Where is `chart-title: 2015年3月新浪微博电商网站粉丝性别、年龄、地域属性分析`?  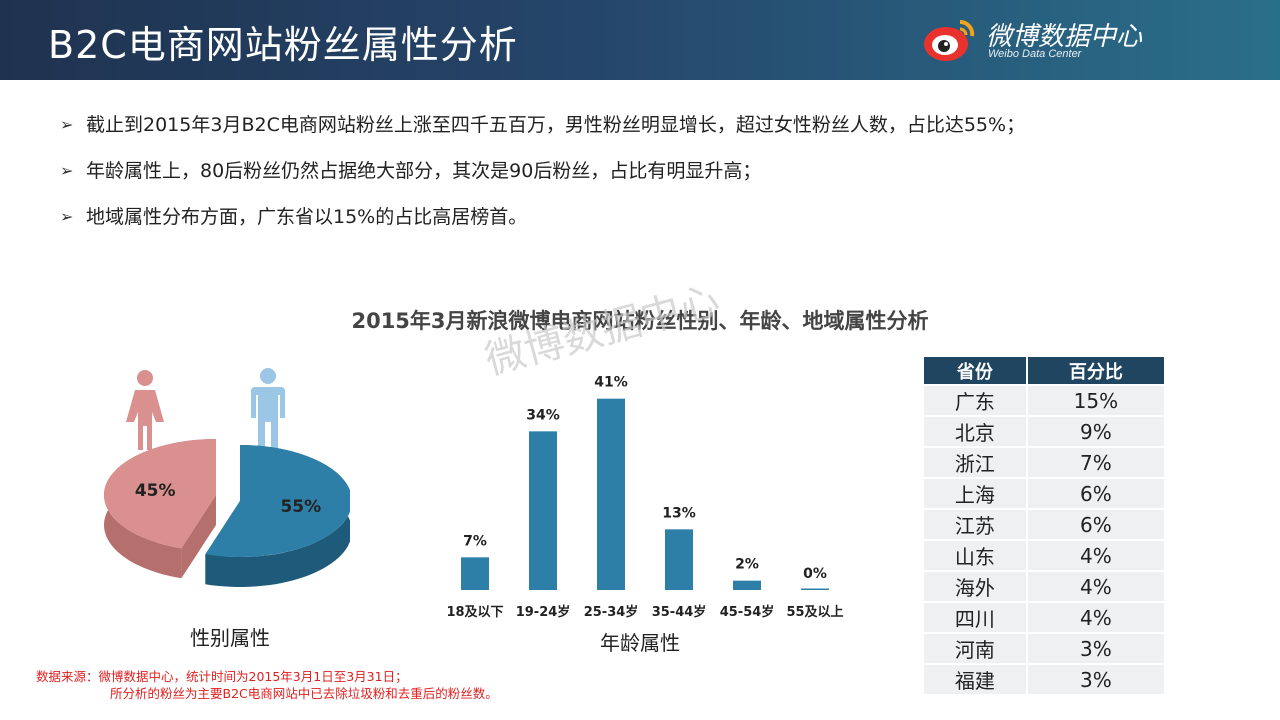 chart-title: 2015年3月新浪微博电商网站粉丝性别、年龄、地域属性分析 is located at coordinates (640, 321).